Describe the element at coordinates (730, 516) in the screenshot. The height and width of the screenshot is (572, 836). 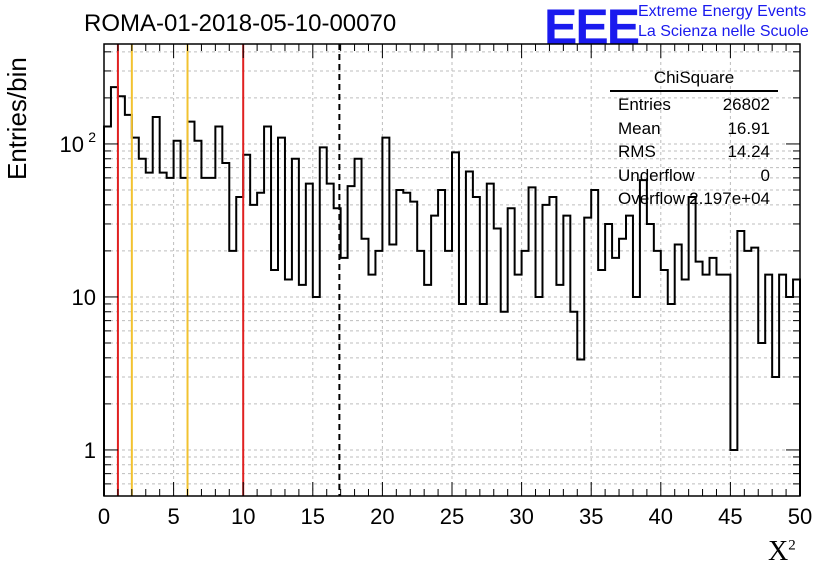
I see `x-tick-label: 45` at that location.